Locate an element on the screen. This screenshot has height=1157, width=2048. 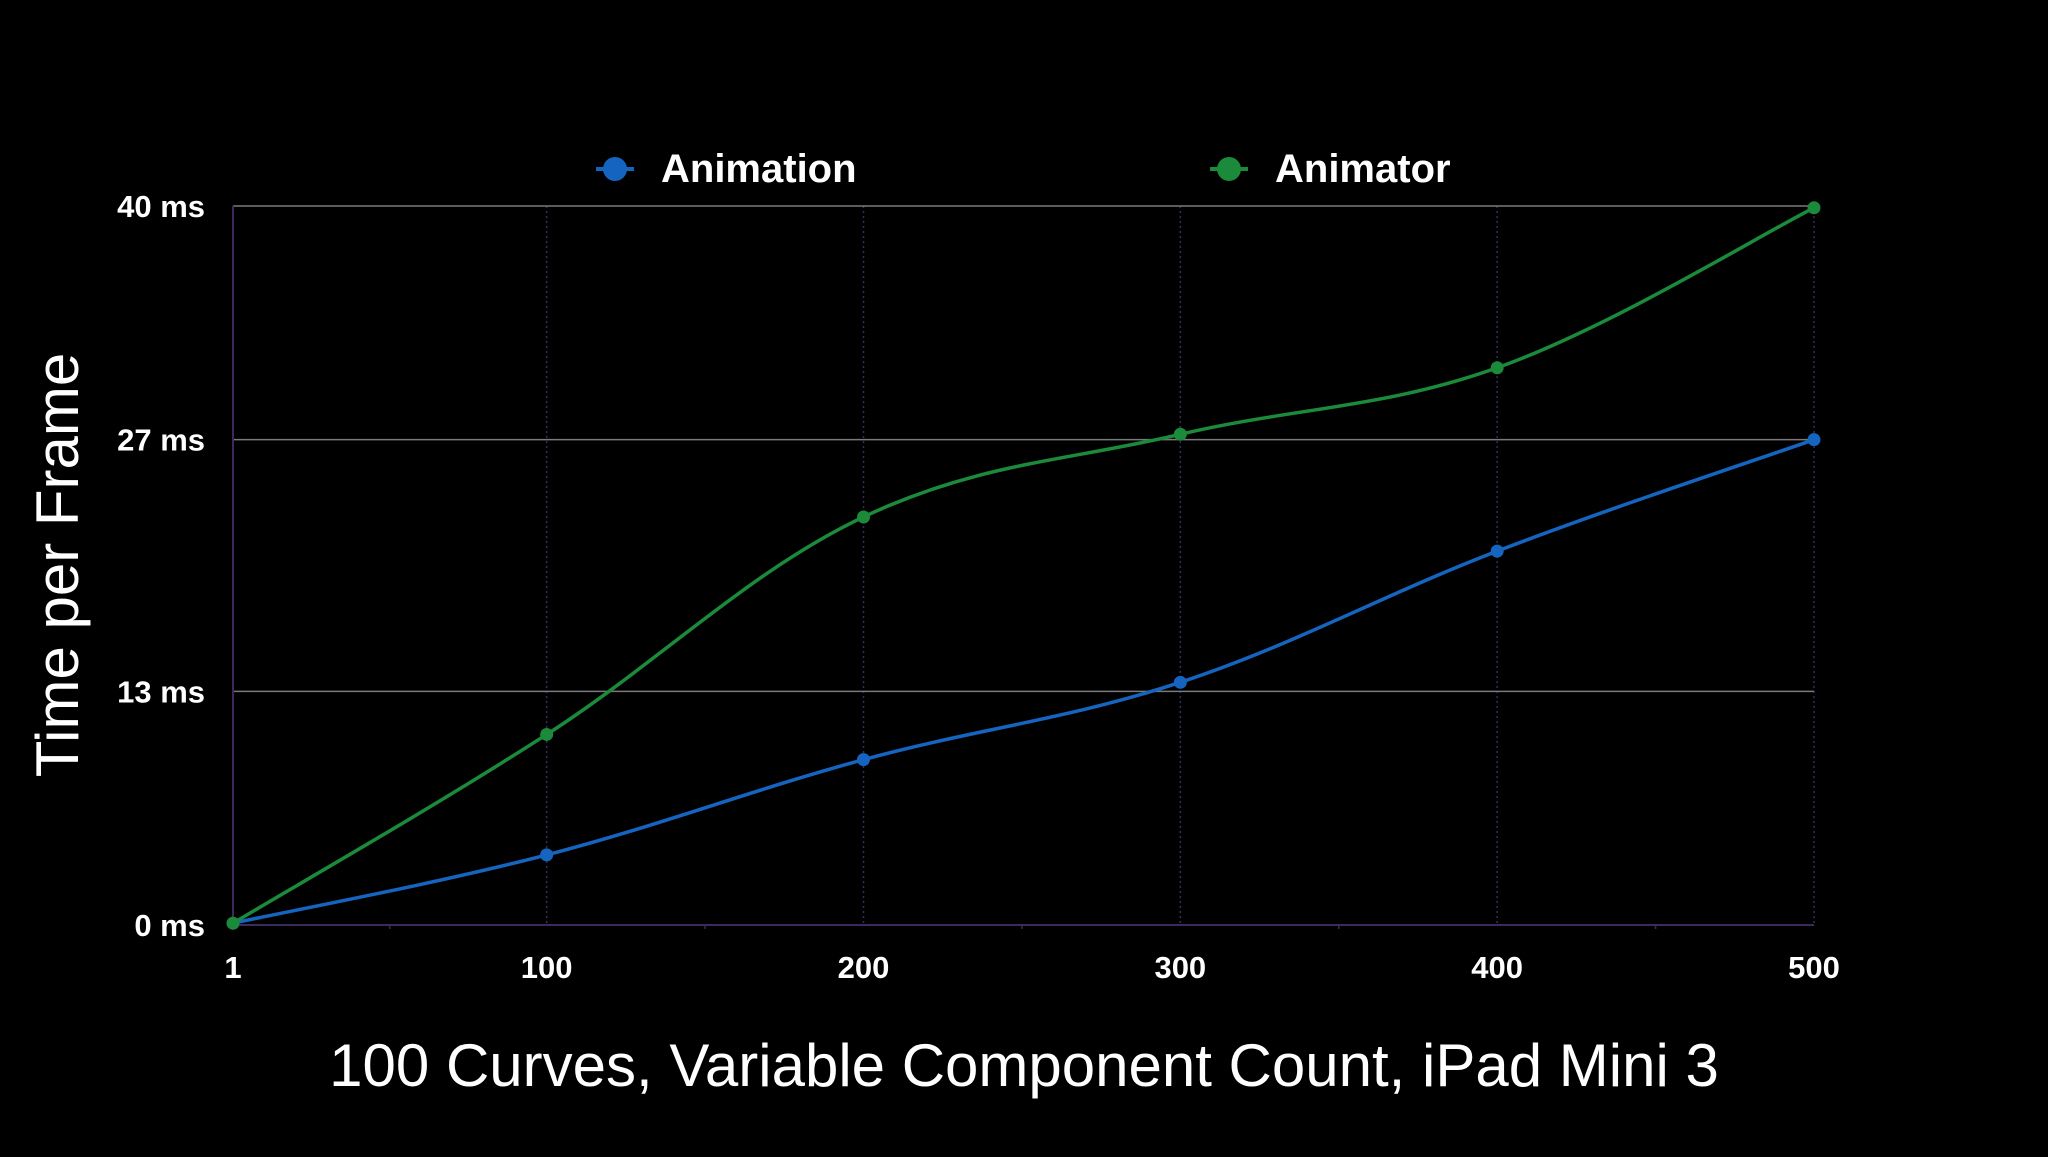
x-tick-label: 200 is located at coordinates (864, 967).